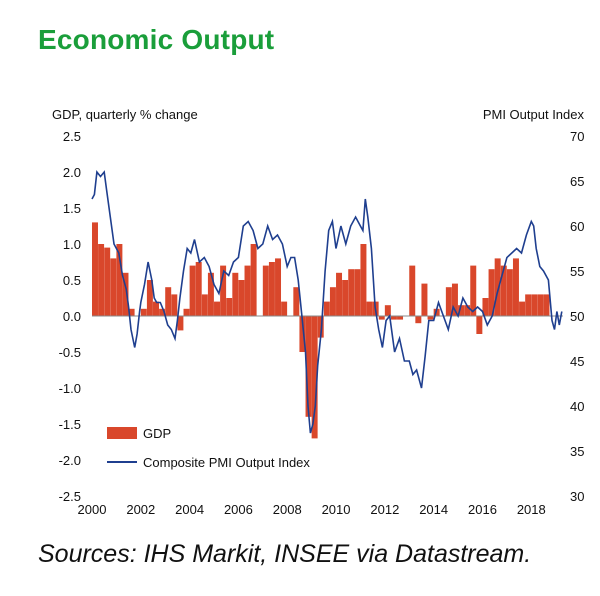 The width and height of the screenshot is (600, 596). What do you see at coordinates (482, 509) in the screenshot?
I see `x-tick-label: 2016` at bounding box center [482, 509].